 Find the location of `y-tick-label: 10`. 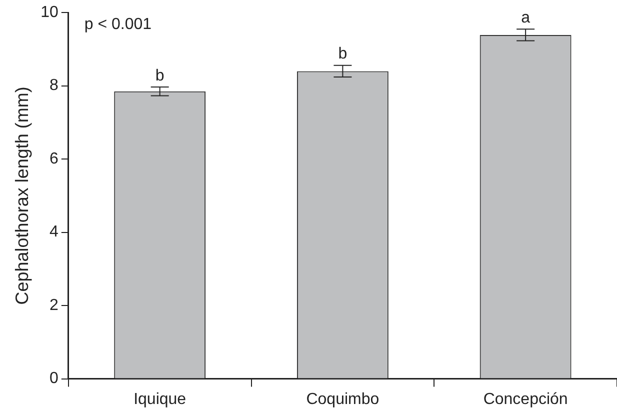

y-tick-label: 10 is located at coordinates (49, 13).